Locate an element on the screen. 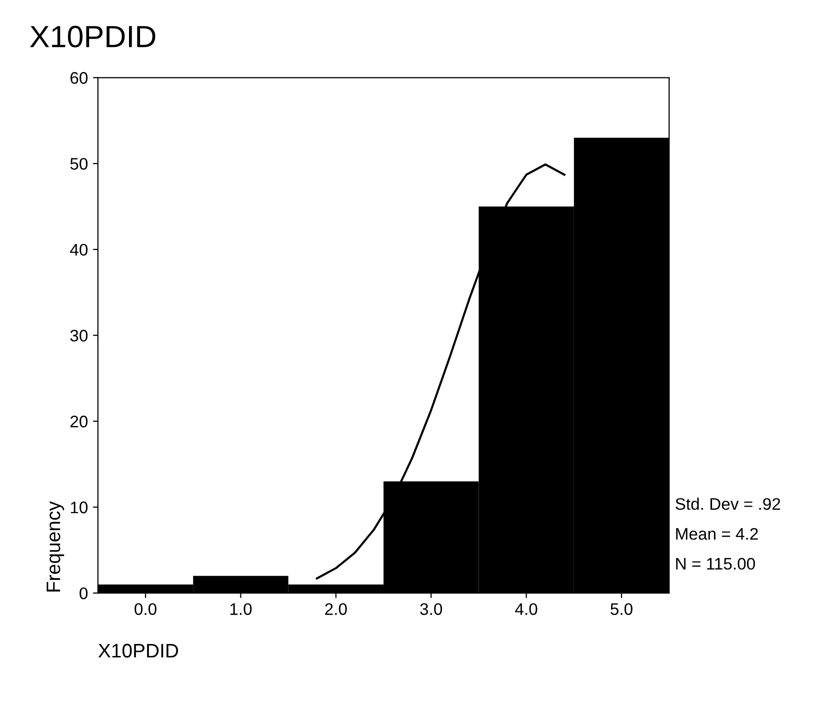  text: Mean = 4.2 is located at coordinates (717, 534).